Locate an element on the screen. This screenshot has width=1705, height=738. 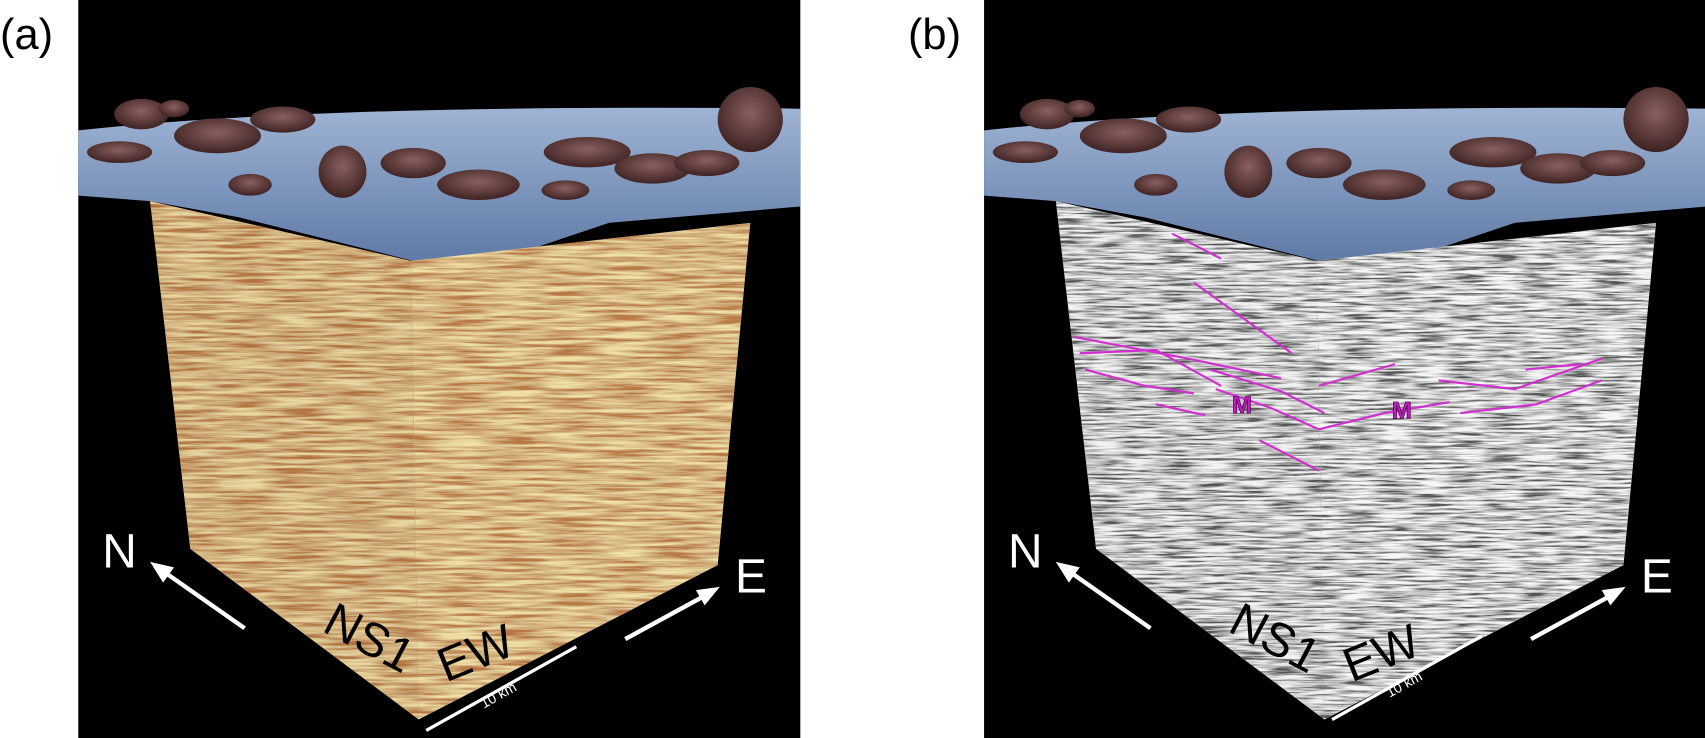
horizons is located at coordinates (1338, 352).